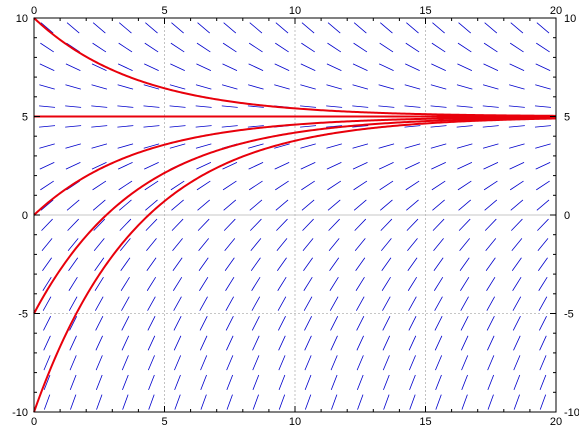 The height and width of the screenshot is (430, 579). I want to click on x-tick-label-top: 15, so click(425, 11).